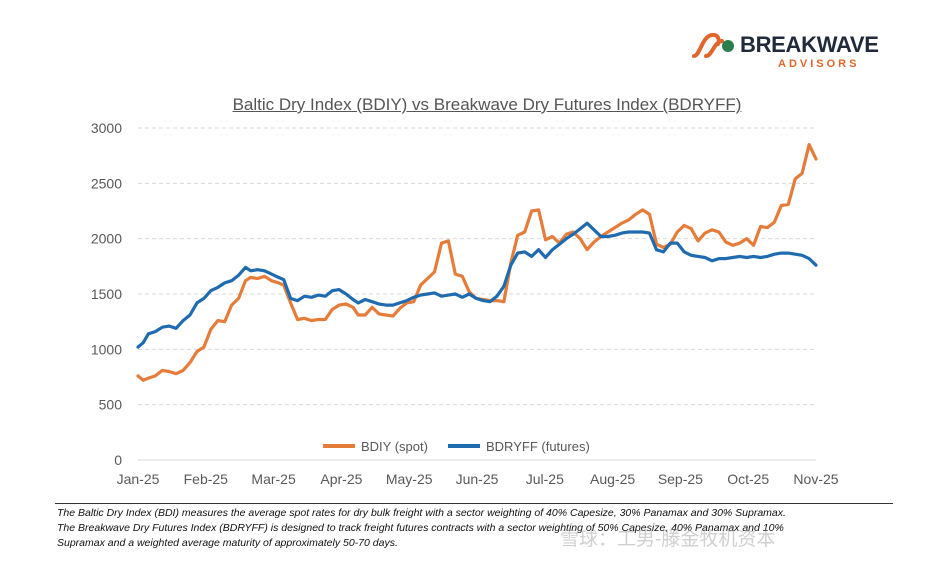 Image resolution: width=936 pixels, height=563 pixels. What do you see at coordinates (106, 349) in the screenshot?
I see `y-tick-label: 1000` at bounding box center [106, 349].